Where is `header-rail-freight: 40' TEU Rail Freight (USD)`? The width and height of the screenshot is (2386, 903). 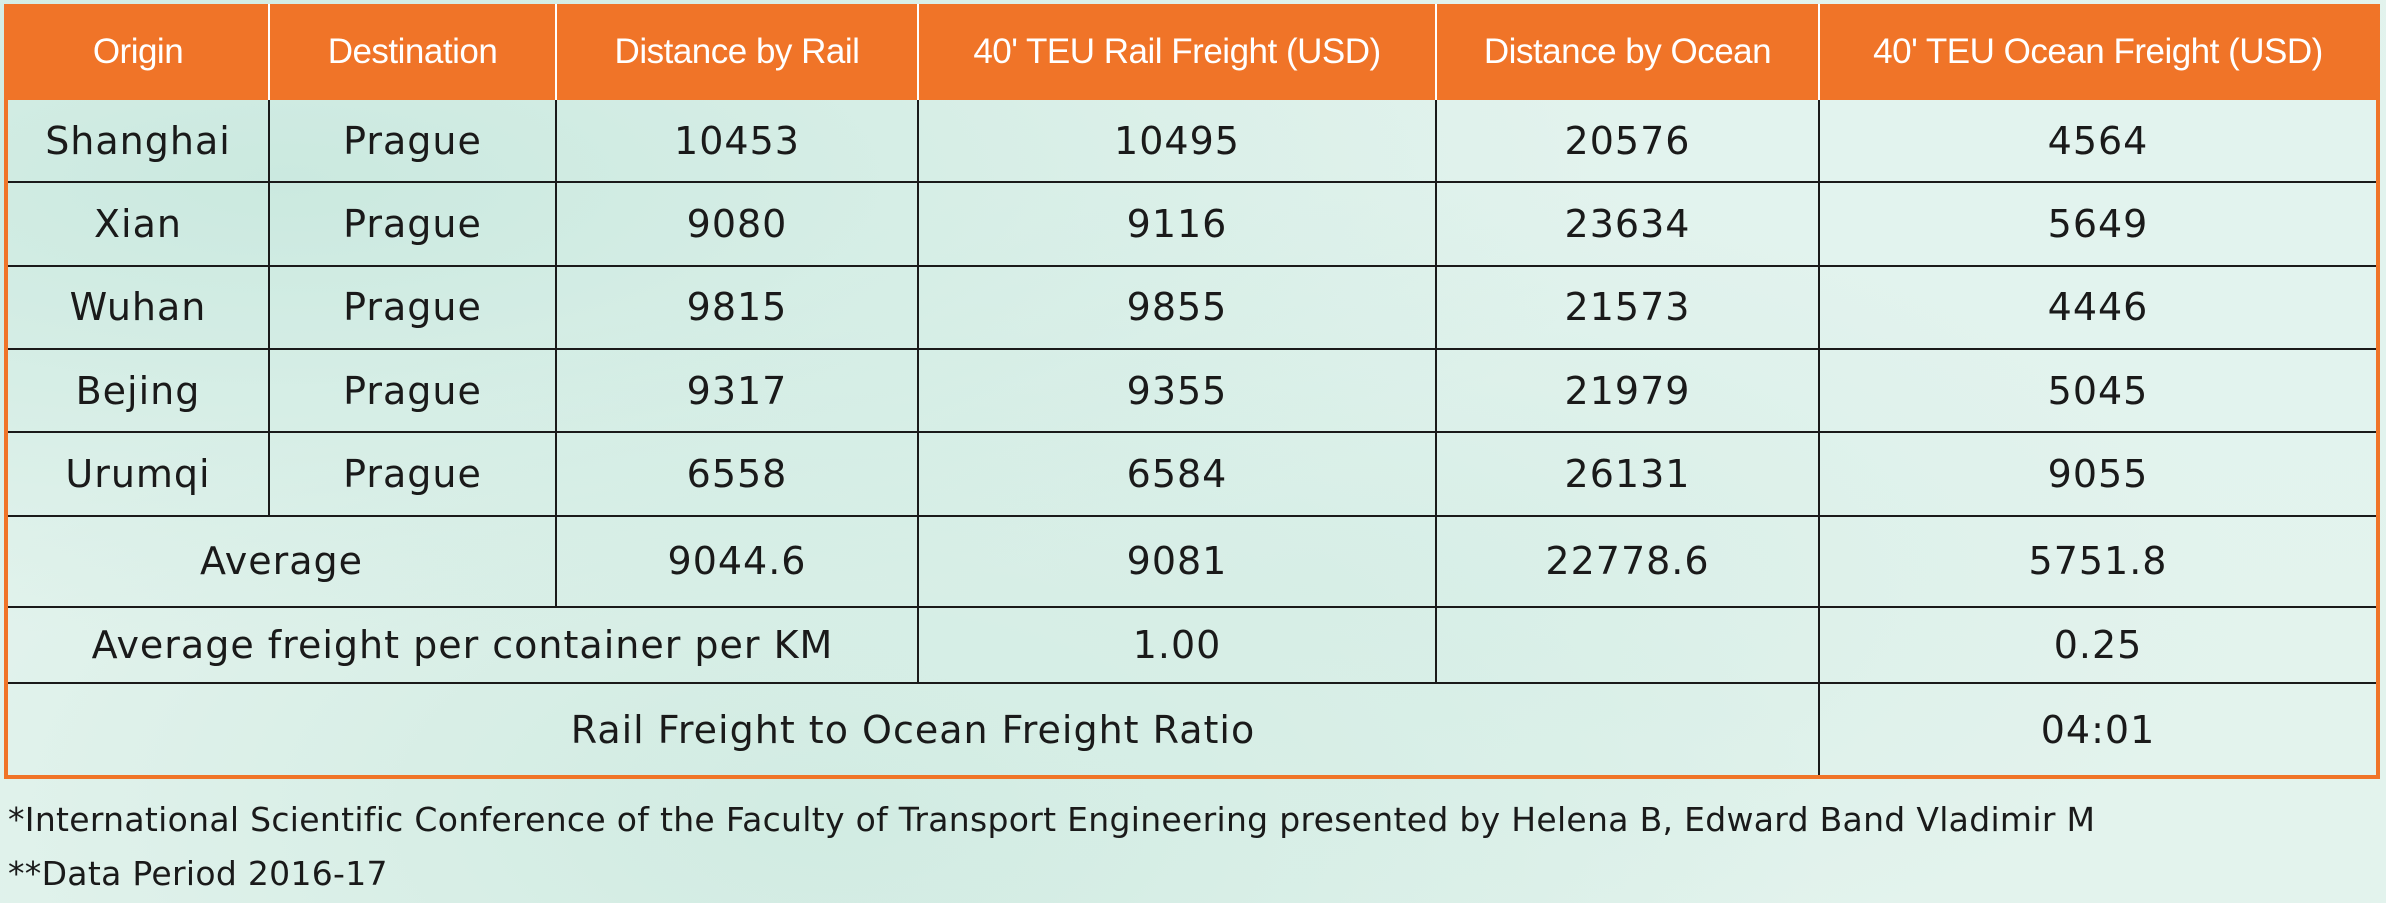 header-rail-freight: 40' TEU Rail Freight (USD) is located at coordinates (1177, 52).